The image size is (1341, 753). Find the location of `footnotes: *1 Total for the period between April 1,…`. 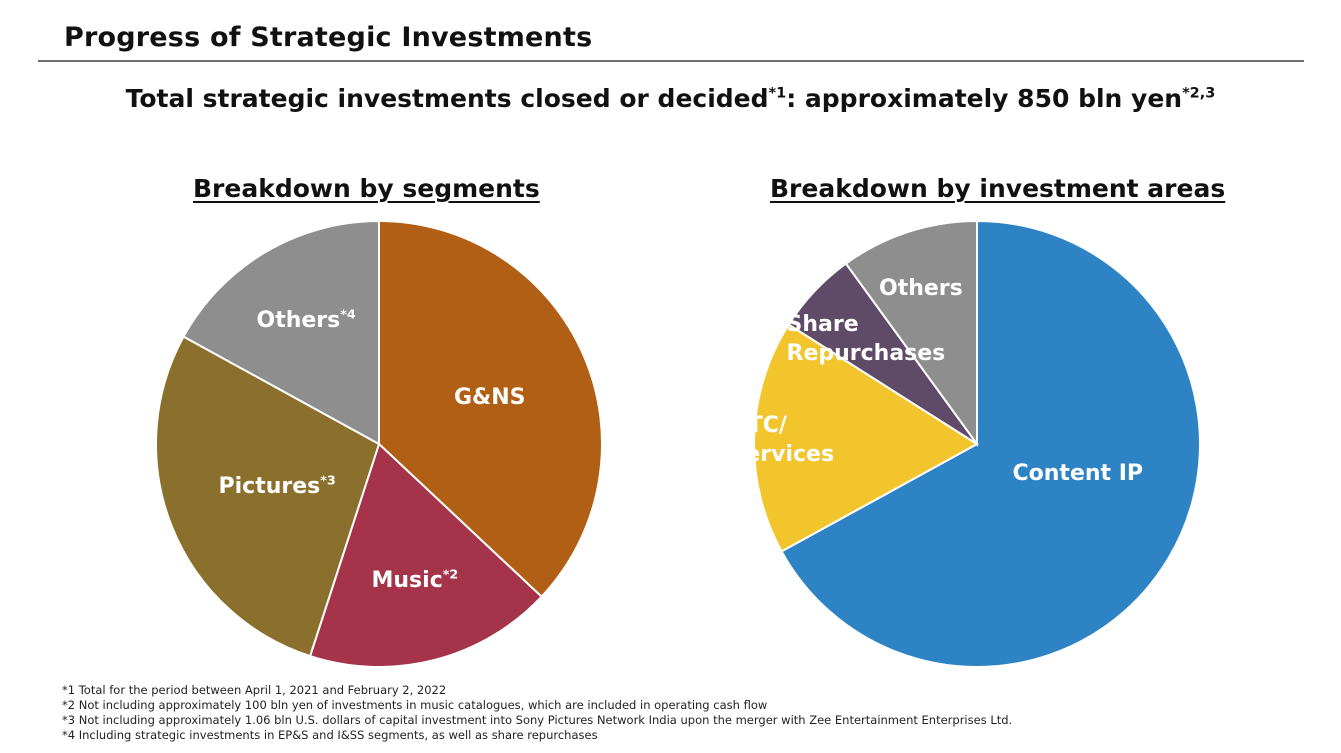

footnotes: *1 Total for the period between April 1,… is located at coordinates (537, 713).